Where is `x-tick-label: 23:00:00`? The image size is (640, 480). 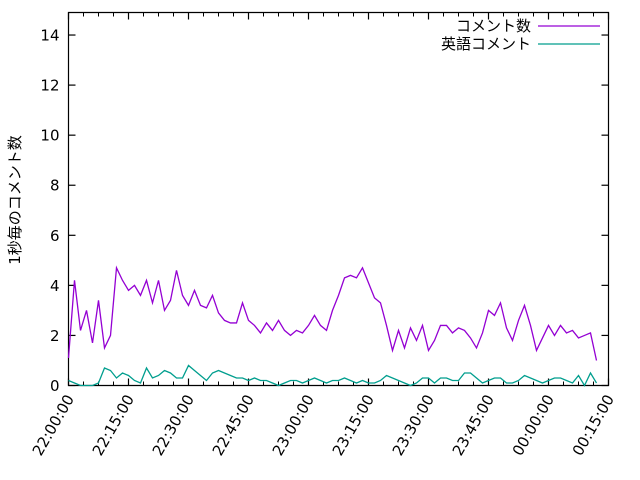 x-tick-label: 23:00:00 is located at coordinates (293, 425).